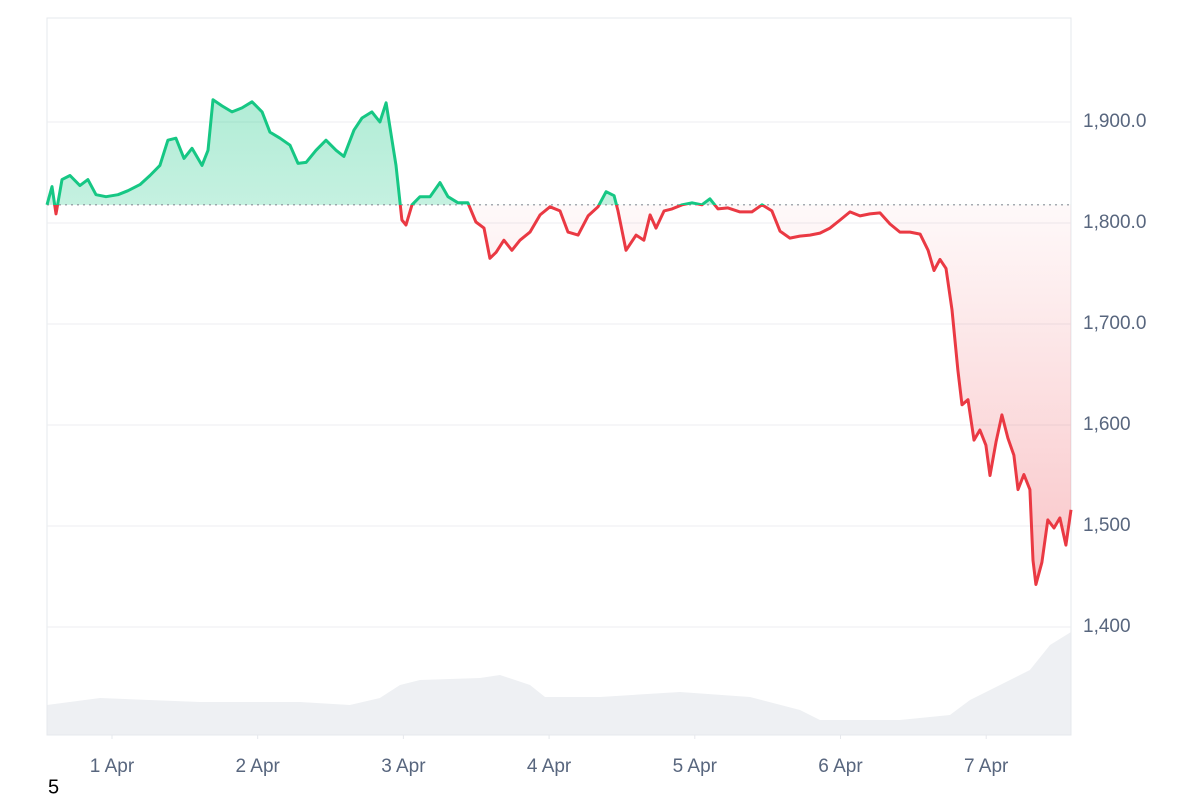 This screenshot has height=800, width=1200. Describe the element at coordinates (1107, 424) in the screenshot. I see `y-tick-label: 1,600` at that location.